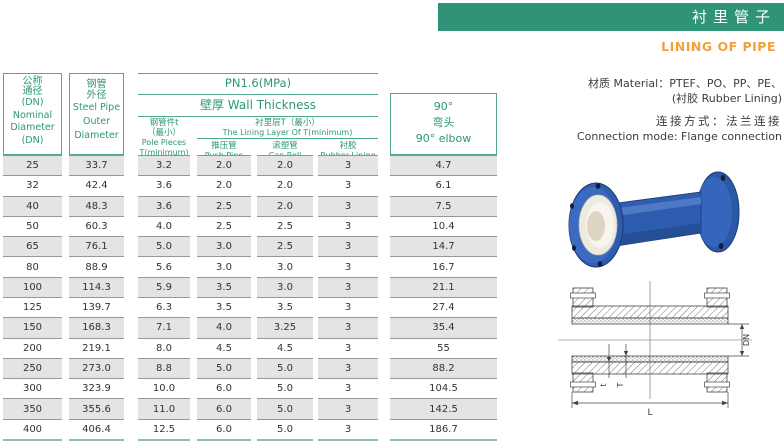  I want to click on table-cell: 4.5, so click(285, 347).